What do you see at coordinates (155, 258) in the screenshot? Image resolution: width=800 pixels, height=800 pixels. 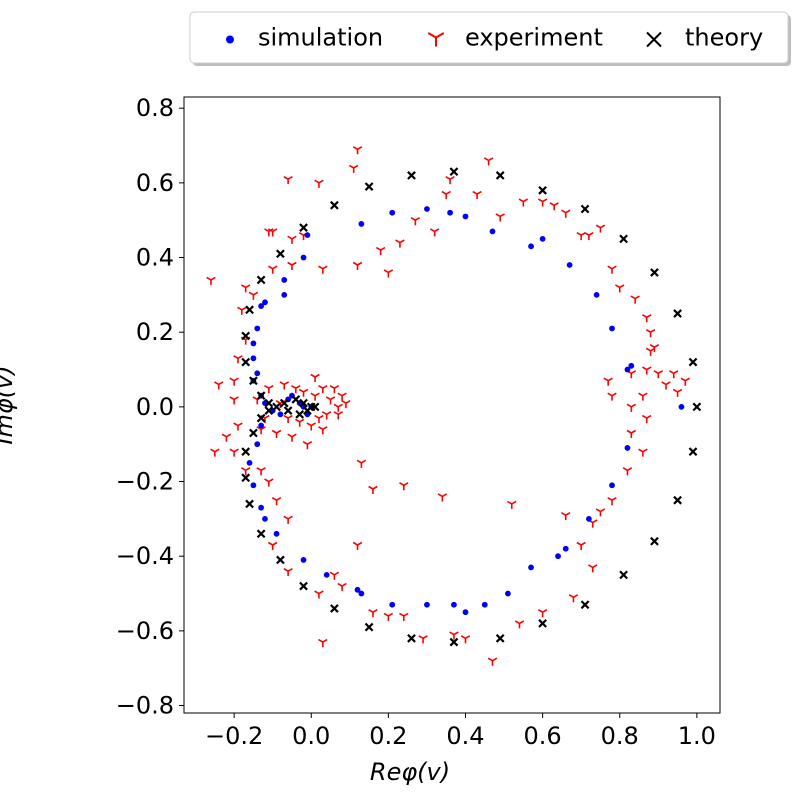 I see `y-tick-label: 0.4` at bounding box center [155, 258].